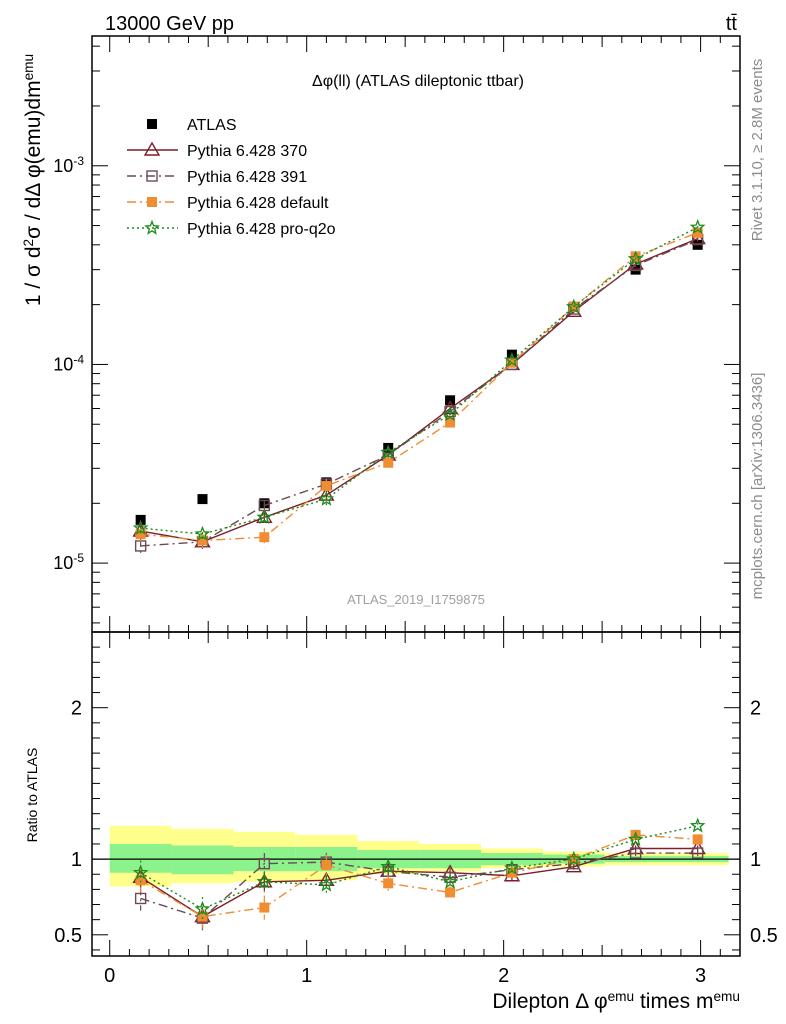 The image size is (786, 1024). What do you see at coordinates (755, 709) in the screenshot?
I see `ratio-y-tick-label-right: 2` at bounding box center [755, 709].